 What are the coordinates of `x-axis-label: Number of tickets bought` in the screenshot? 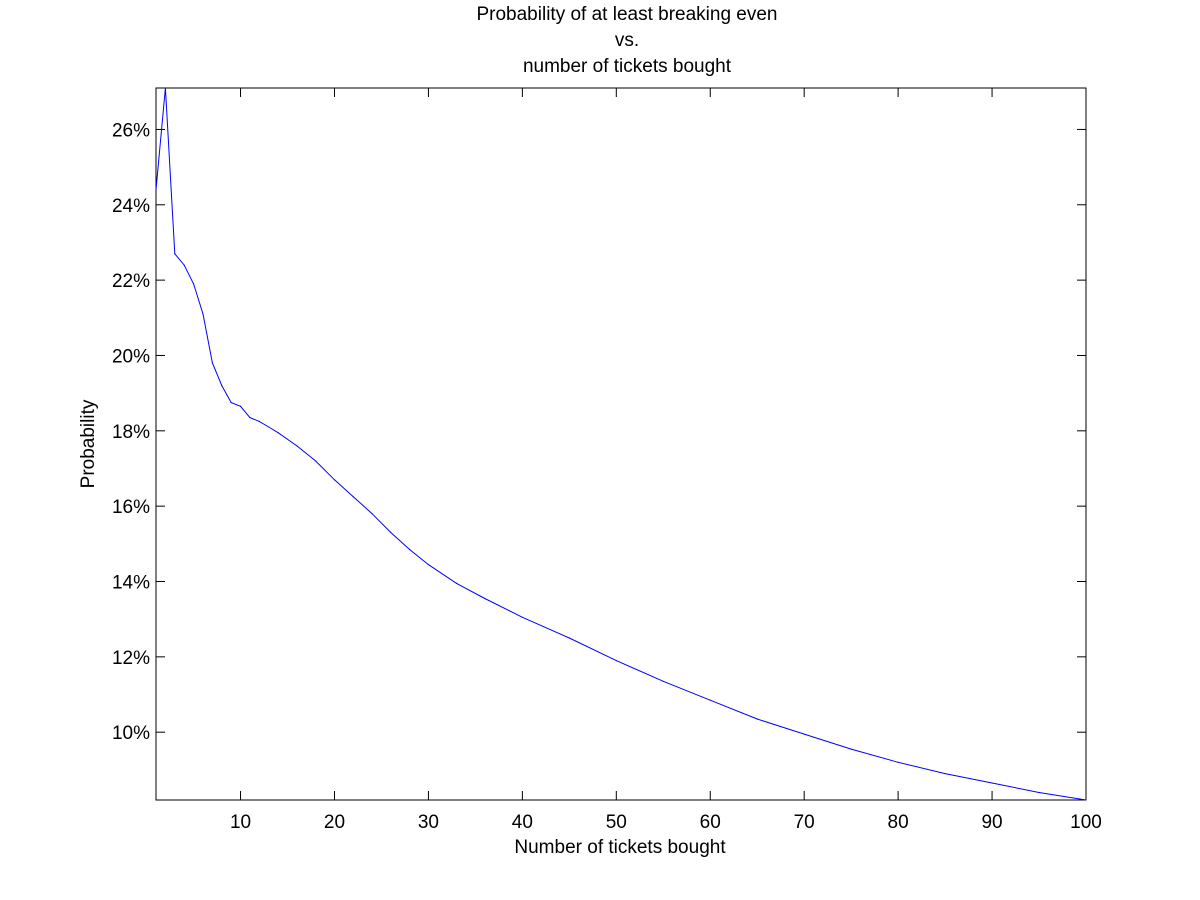 It's located at (620, 847).